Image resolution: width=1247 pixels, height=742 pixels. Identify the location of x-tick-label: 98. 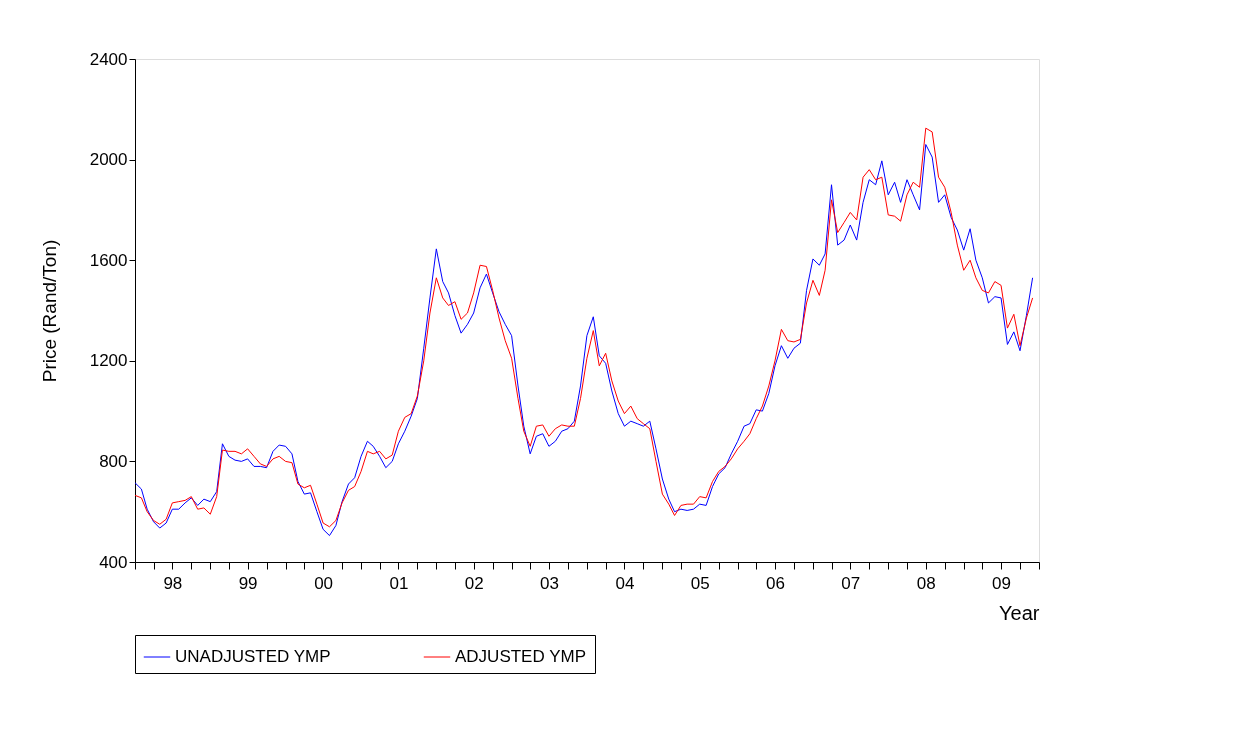
(173, 583).